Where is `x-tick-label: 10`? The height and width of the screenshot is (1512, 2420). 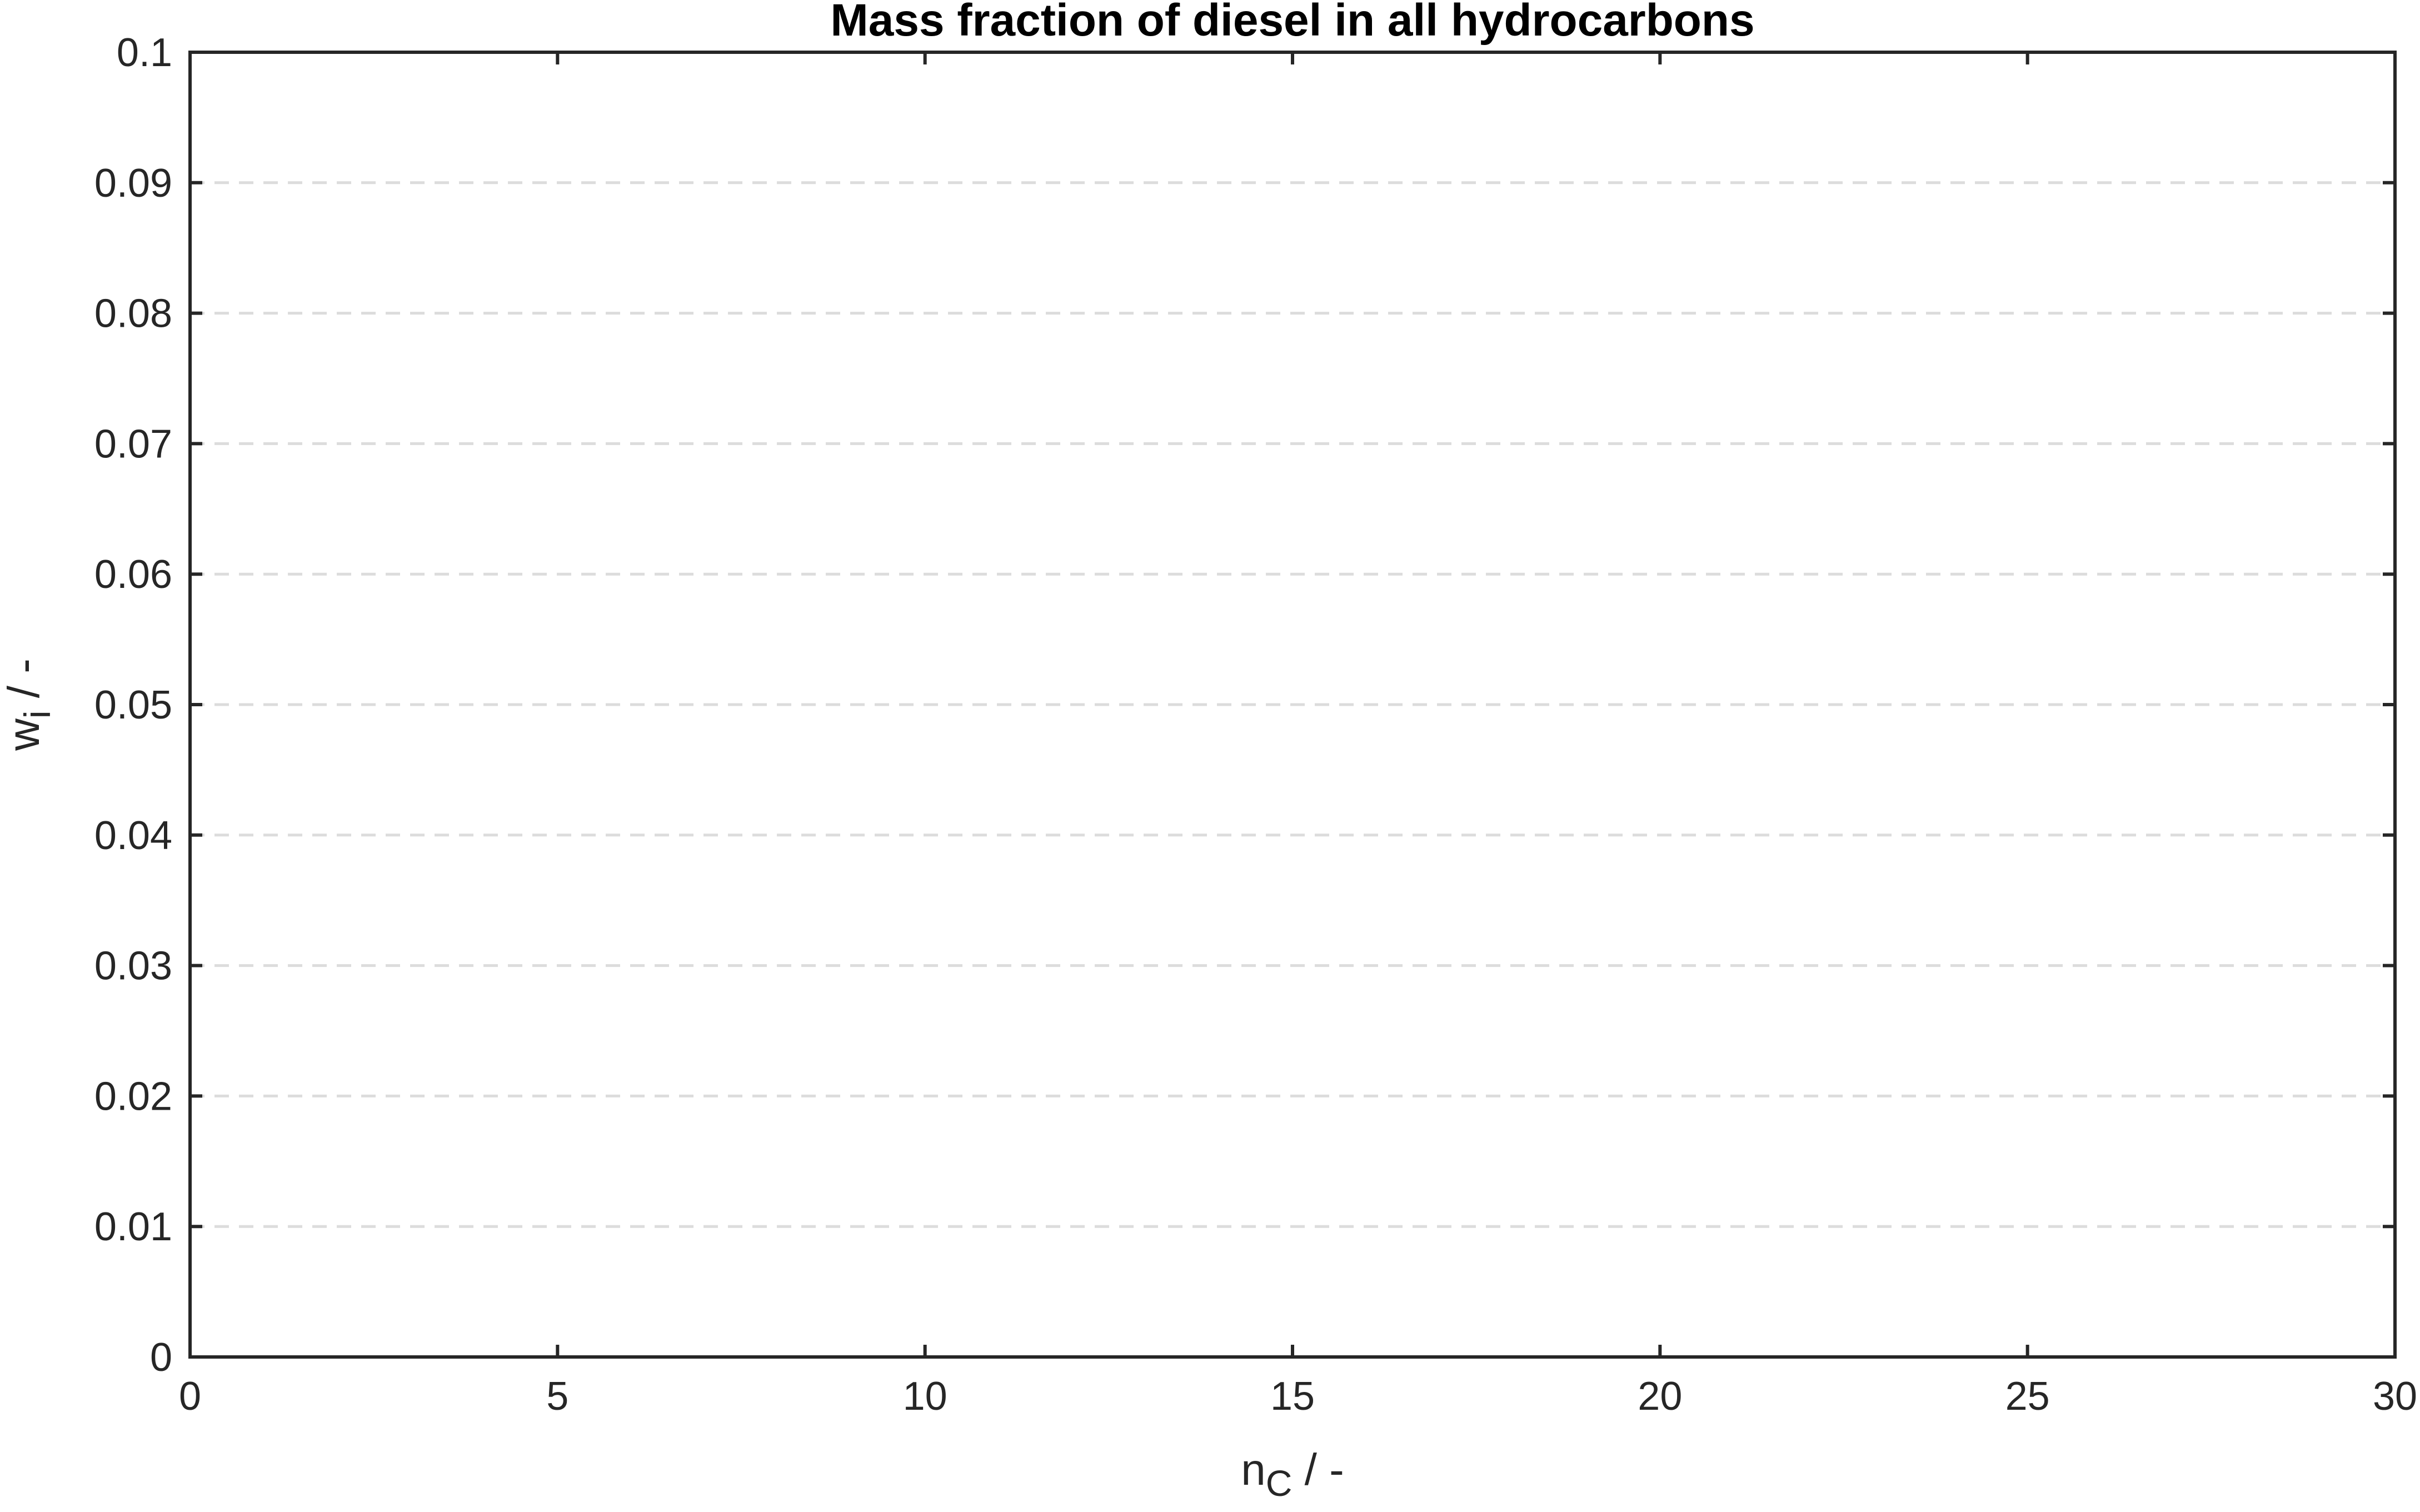 x-tick-label: 10 is located at coordinates (925, 1396).